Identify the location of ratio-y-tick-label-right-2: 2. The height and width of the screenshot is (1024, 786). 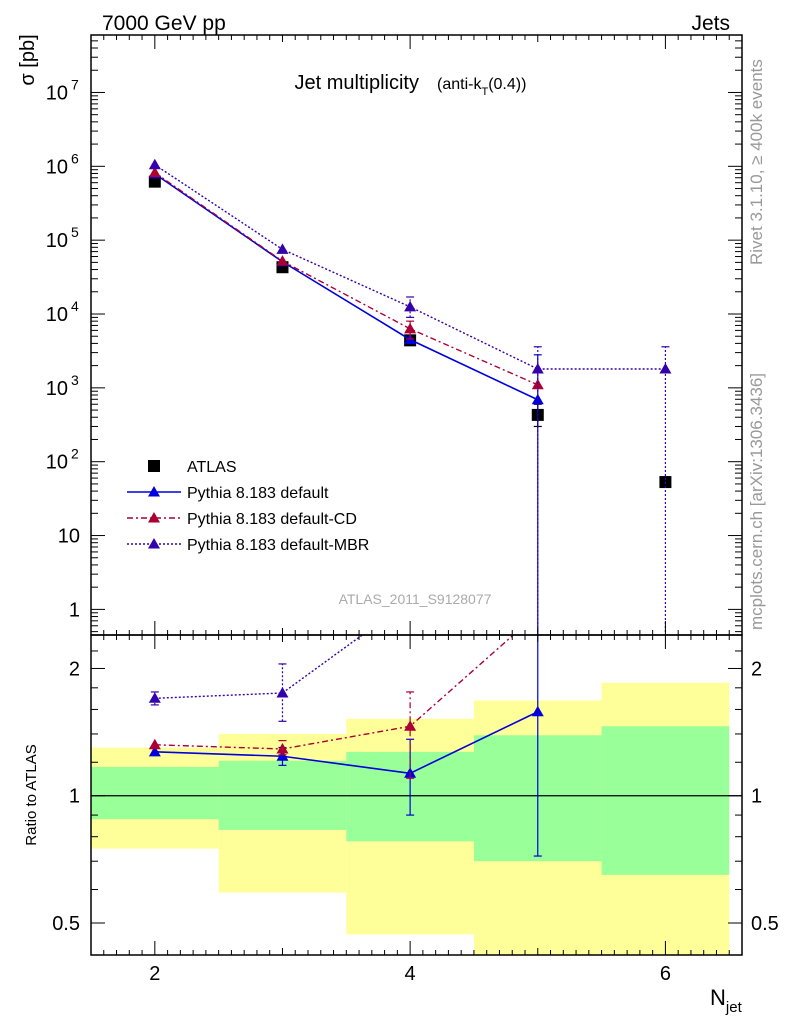
(756, 669).